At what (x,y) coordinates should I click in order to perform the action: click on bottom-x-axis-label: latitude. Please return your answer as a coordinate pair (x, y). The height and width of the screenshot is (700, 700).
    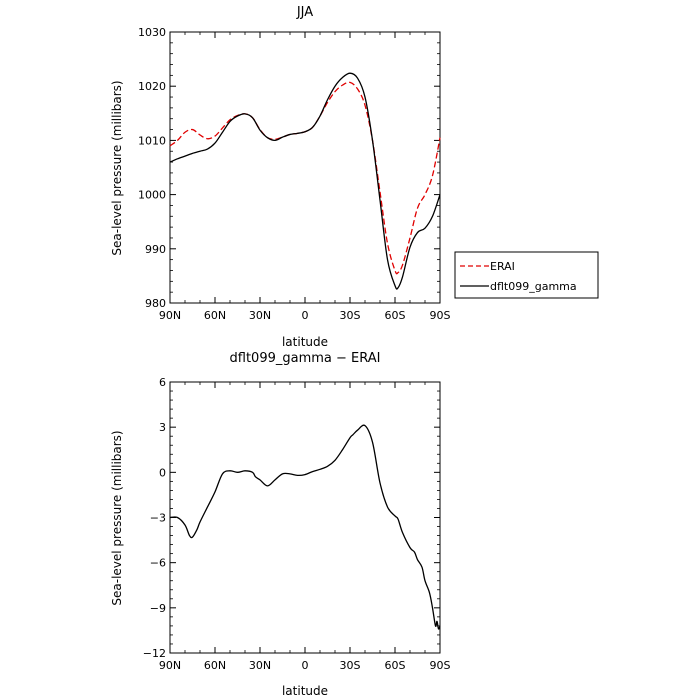
    Looking at the image, I should click on (305, 691).